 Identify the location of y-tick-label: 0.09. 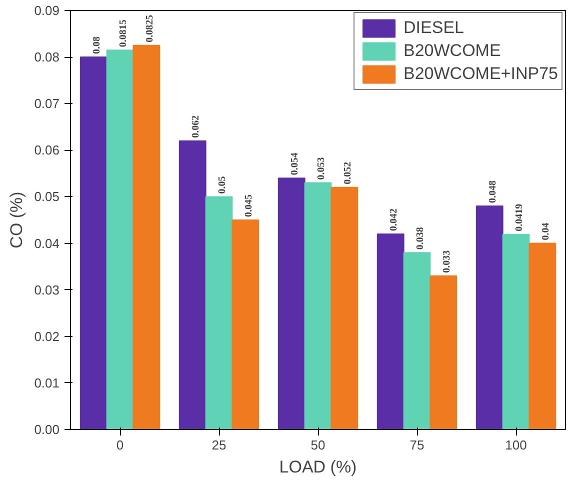
(47, 10).